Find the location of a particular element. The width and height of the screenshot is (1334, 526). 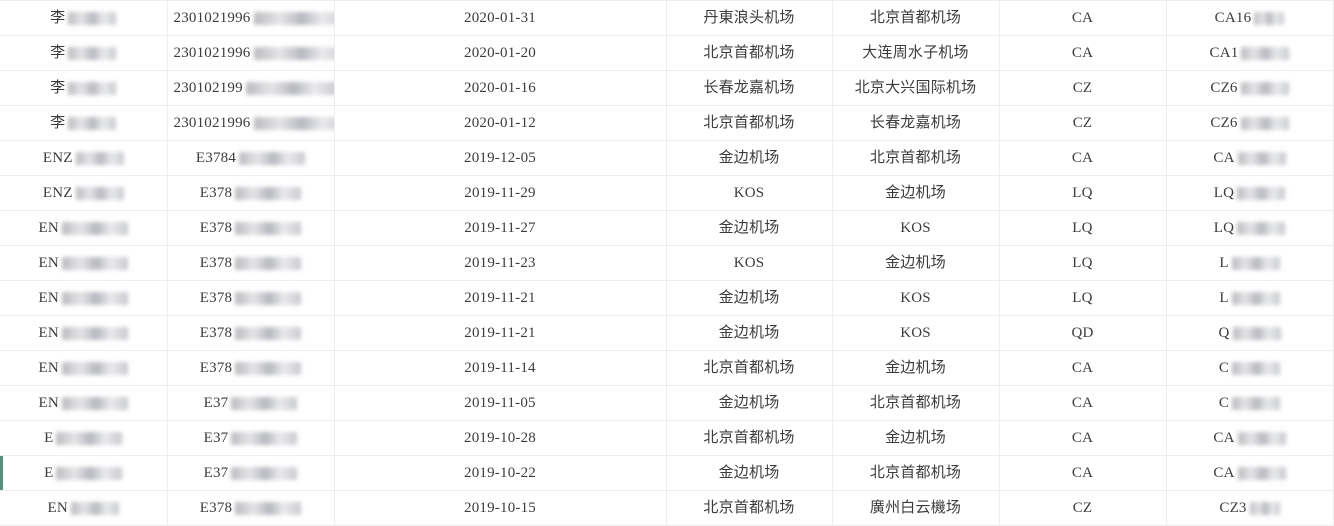

cell-id_no: 2301021996 is located at coordinates (251, 18).